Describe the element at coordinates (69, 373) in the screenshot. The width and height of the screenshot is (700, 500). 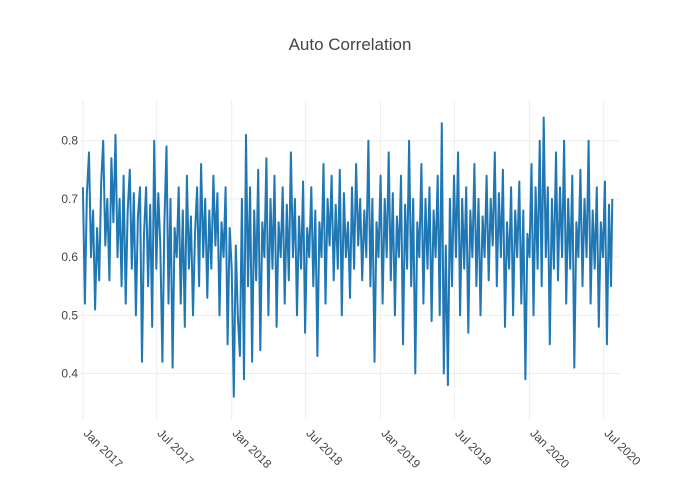
I see `y-tick-label: 0.4` at that location.